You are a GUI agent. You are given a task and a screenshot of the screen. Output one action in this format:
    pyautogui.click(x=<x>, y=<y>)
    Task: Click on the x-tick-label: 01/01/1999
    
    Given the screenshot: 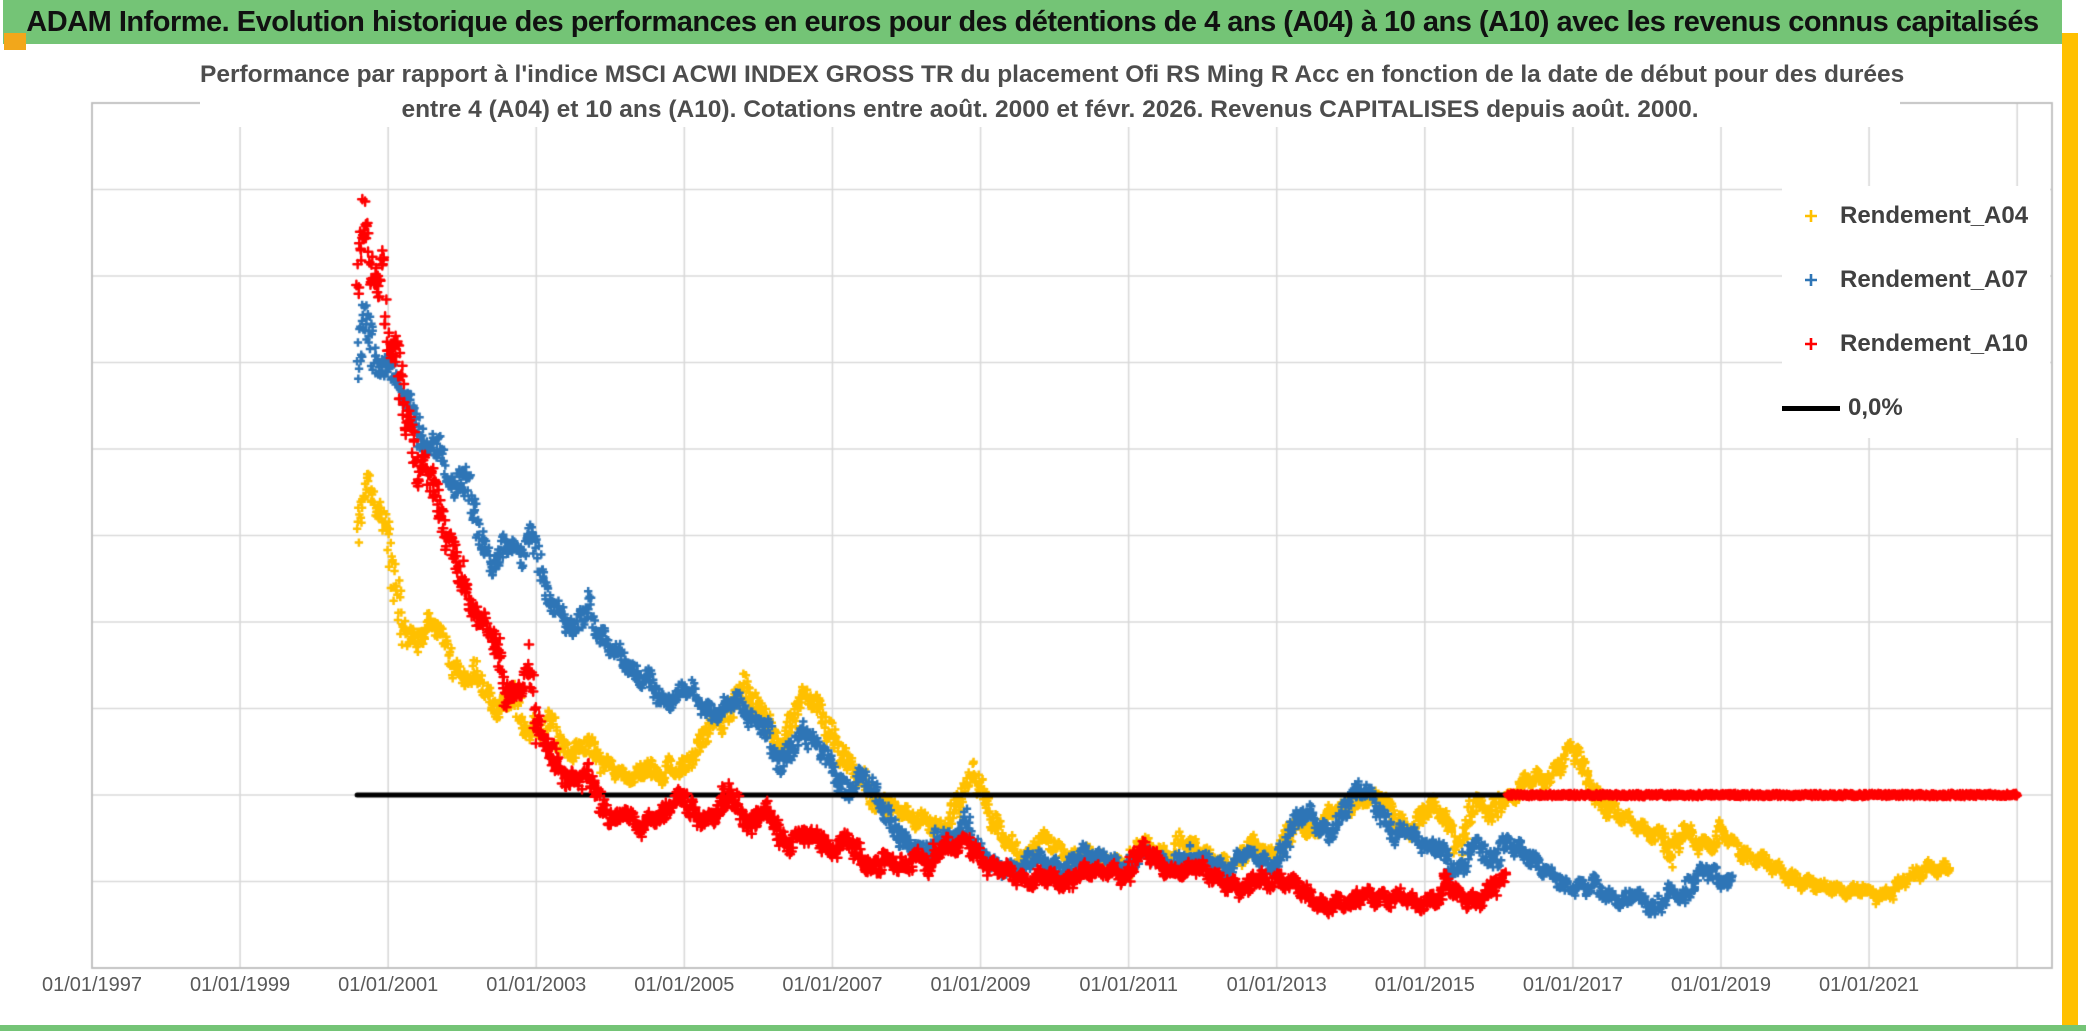 What is the action you would take?
    pyautogui.click(x=240, y=985)
    